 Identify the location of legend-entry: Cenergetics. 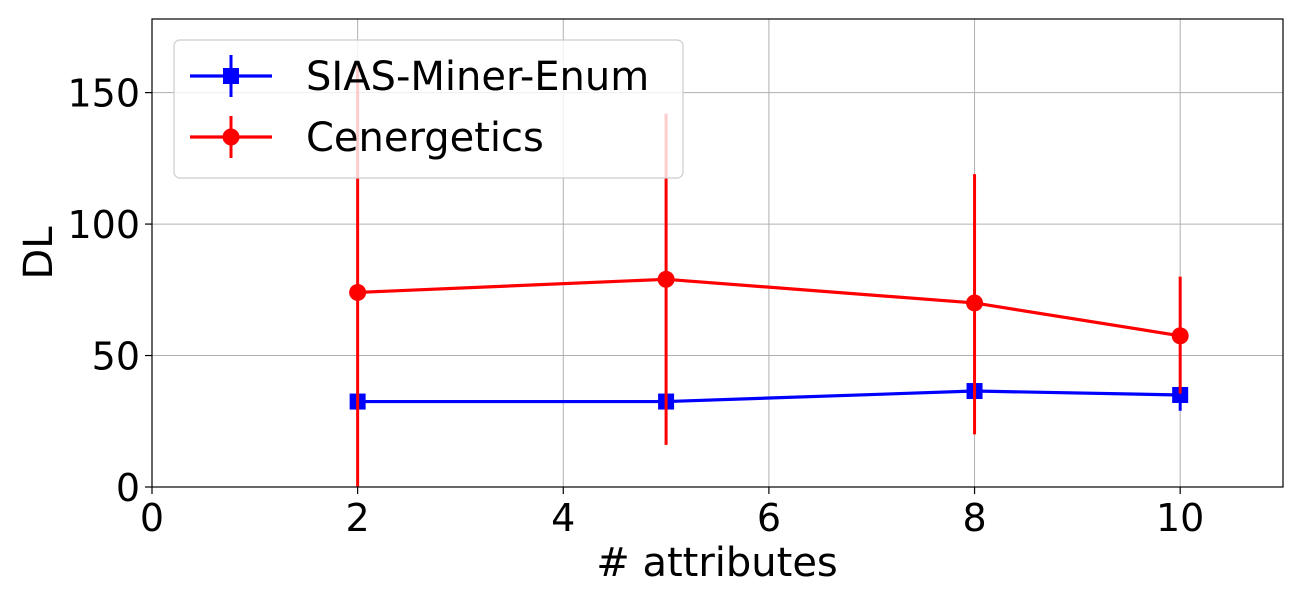
(367, 138).